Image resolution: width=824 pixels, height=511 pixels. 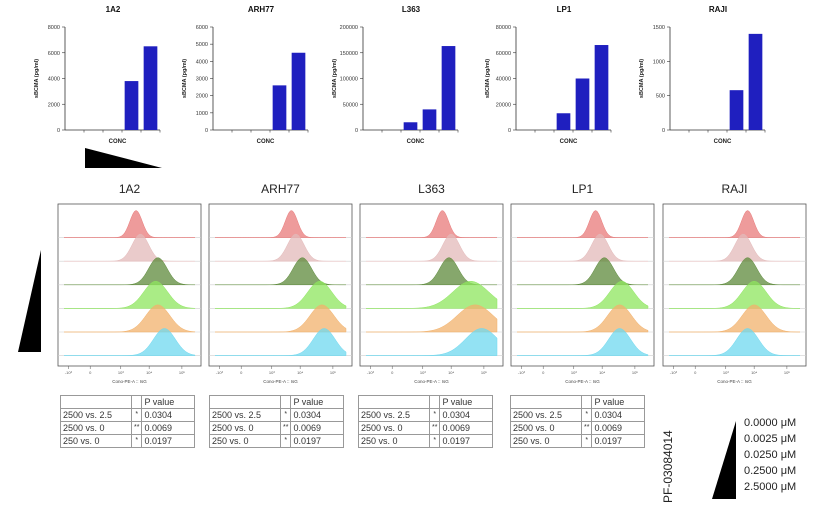 What do you see at coordinates (280, 189) in the screenshot?
I see `histogram-title: ARH77` at bounding box center [280, 189].